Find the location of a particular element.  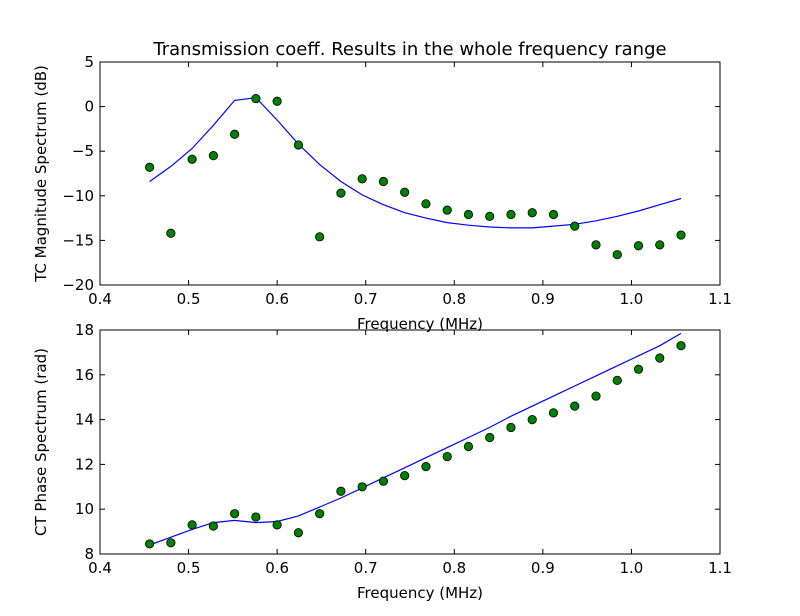

magnitude-x-tick-label: 0.9 is located at coordinates (543, 299).